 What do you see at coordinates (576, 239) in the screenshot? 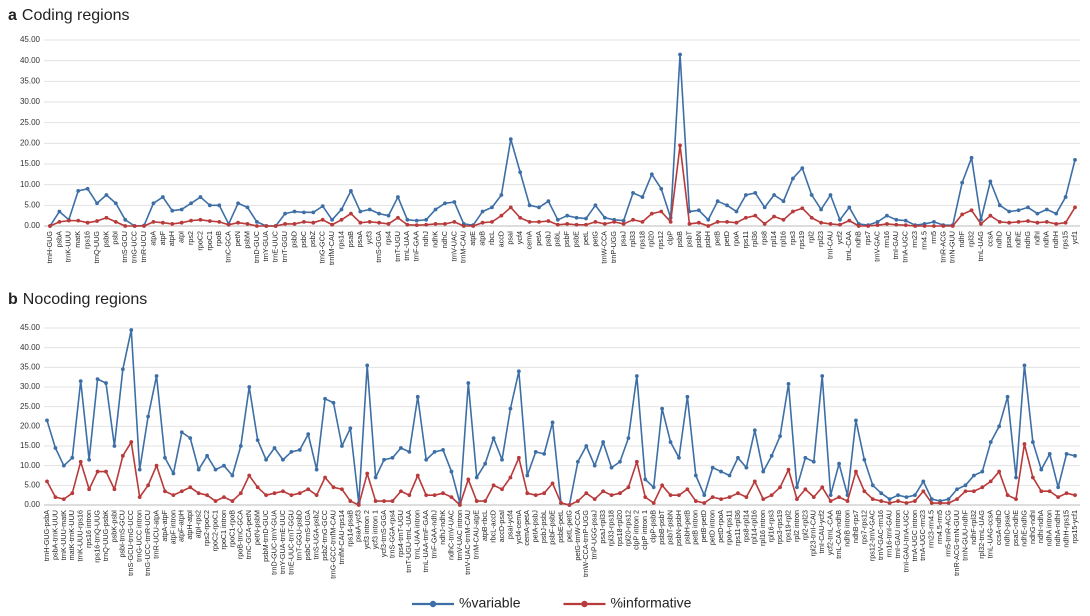
I see `x-tick-label: psbE` at bounding box center [576, 239].